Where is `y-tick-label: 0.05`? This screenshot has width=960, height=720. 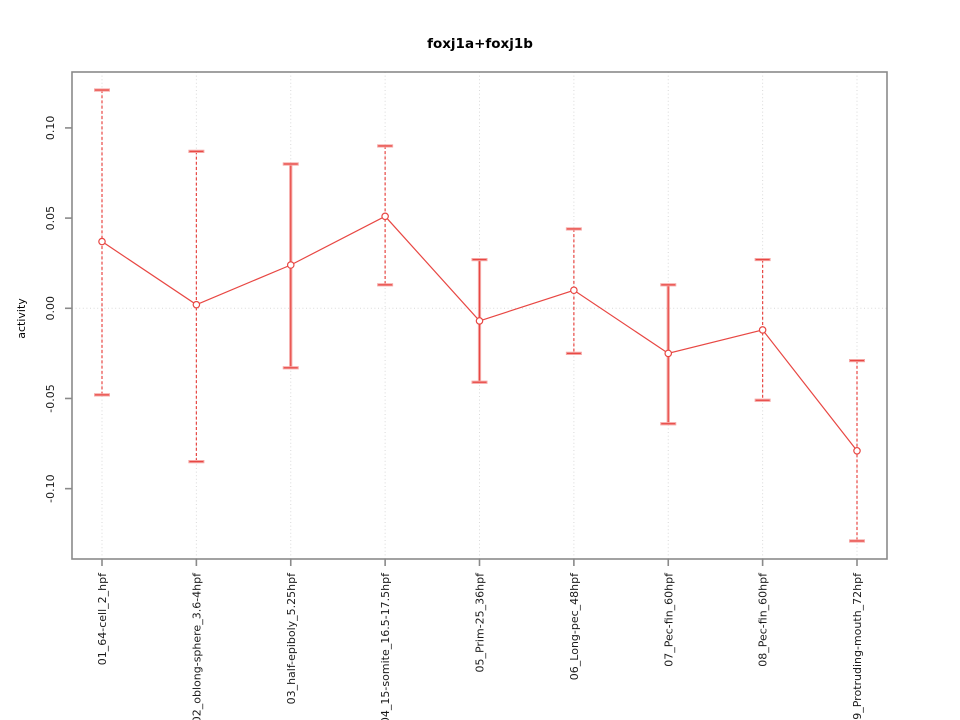
y-tick-label: 0.05 is located at coordinates (50, 218).